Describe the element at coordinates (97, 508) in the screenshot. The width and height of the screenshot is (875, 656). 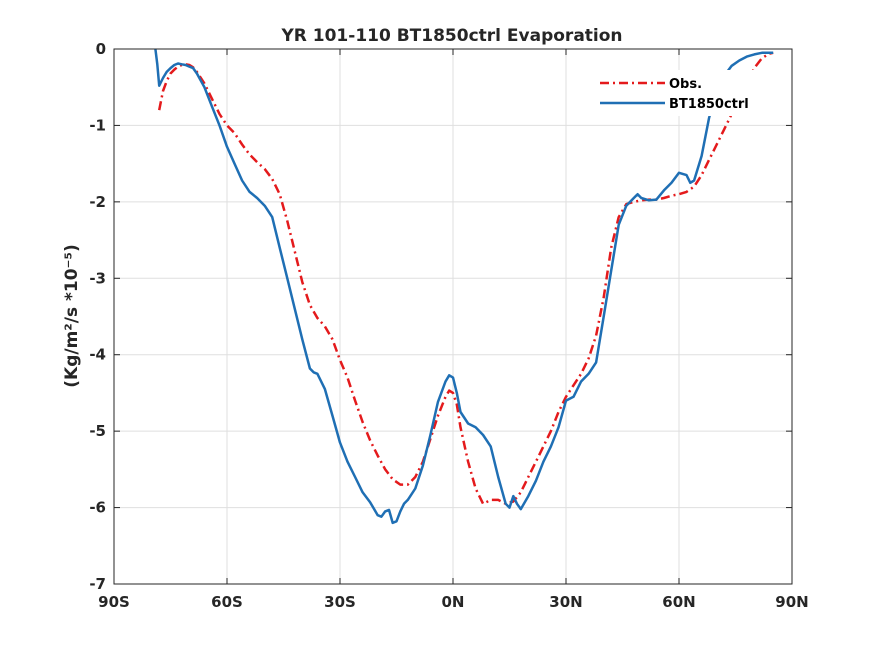
I see `y-tick-label: -6` at that location.